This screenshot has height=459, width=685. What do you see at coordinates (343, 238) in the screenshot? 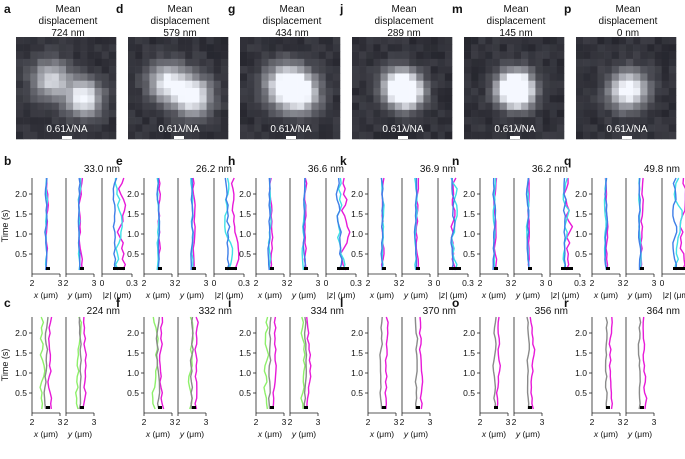
I see `trajectory-plot: 0 0.3 |z| (μm)` at bounding box center [343, 238].